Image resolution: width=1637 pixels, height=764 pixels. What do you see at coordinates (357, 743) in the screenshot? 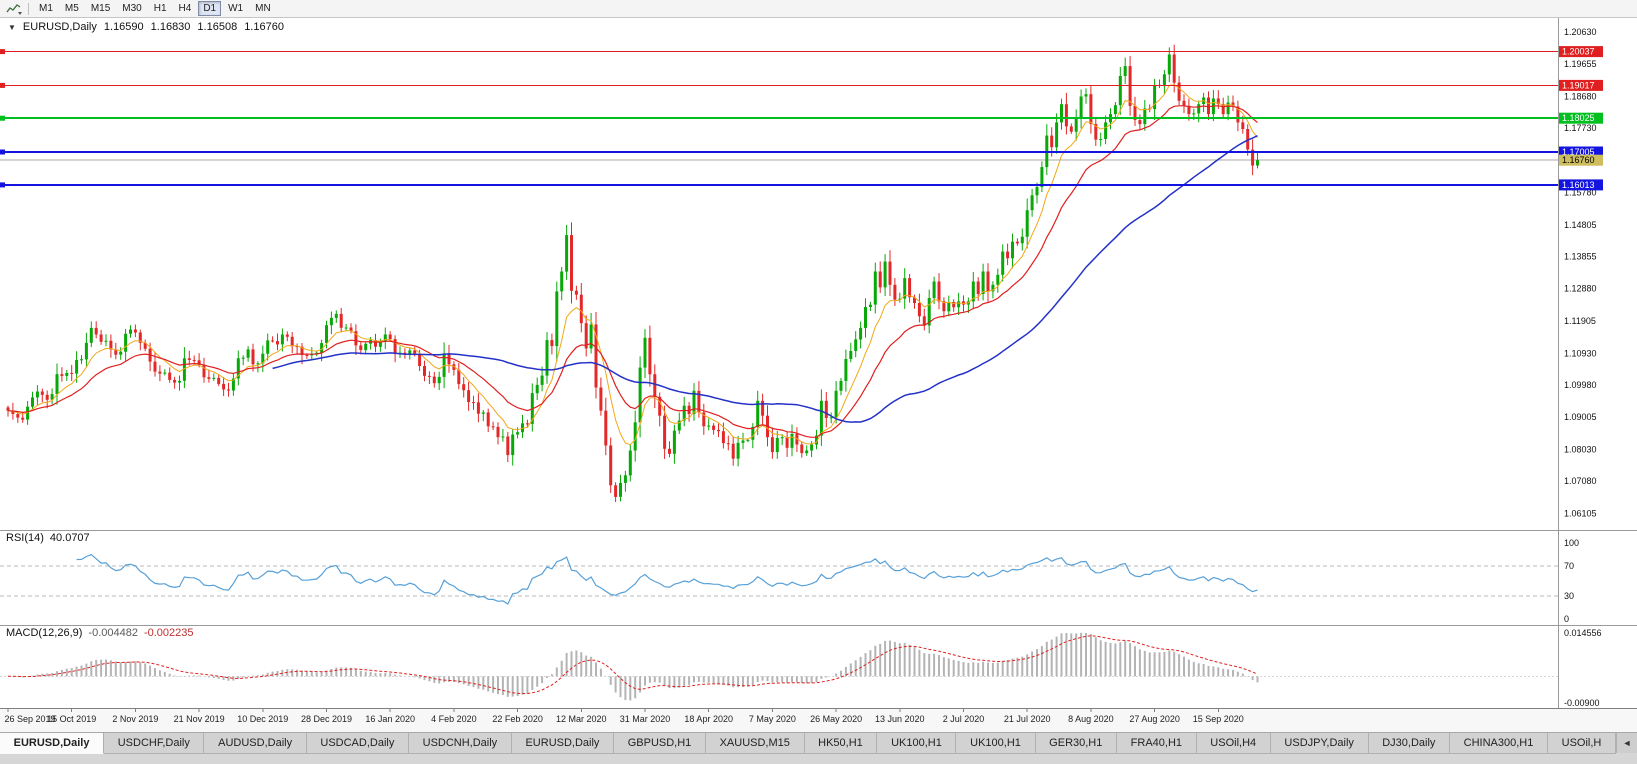
I see `chart-tab-usdcad-daily: USDCAD,Daily` at bounding box center [357, 743].